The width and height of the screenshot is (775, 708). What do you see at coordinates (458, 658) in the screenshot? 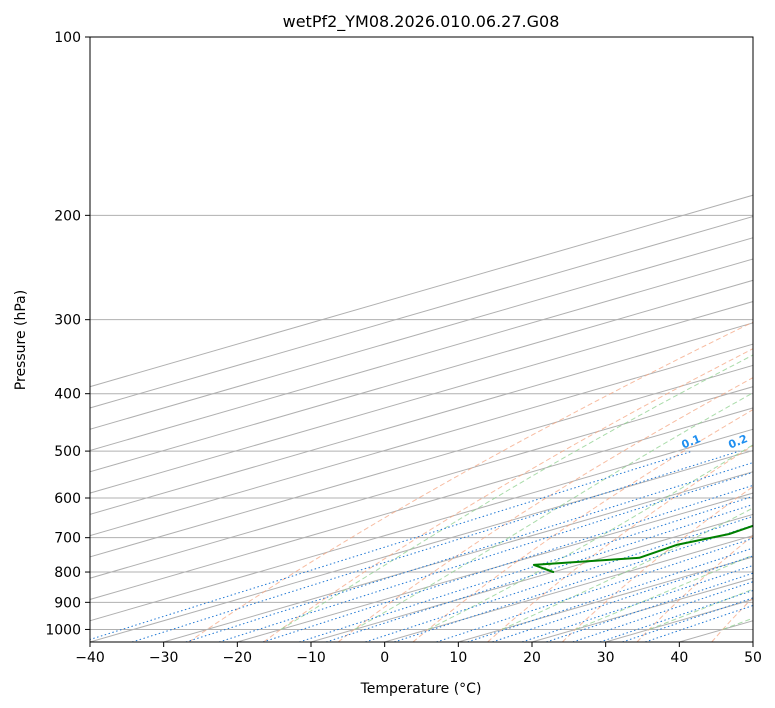
I see `x-tick-label: 10` at bounding box center [458, 658].